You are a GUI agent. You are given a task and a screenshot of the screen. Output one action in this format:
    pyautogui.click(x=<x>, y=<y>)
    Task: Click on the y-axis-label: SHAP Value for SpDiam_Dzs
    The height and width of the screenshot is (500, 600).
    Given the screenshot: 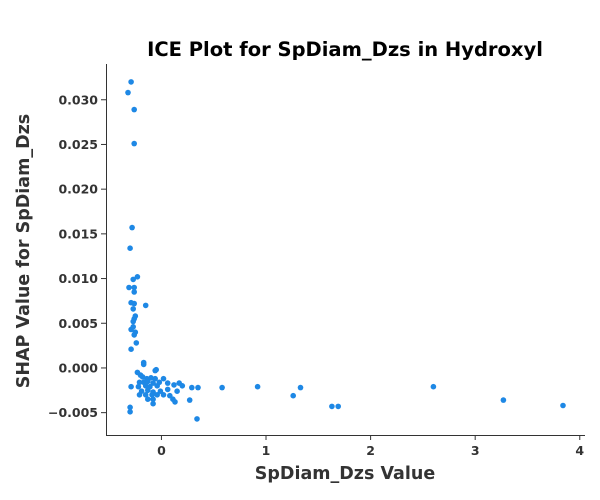 What is the action you would take?
    pyautogui.click(x=24, y=251)
    